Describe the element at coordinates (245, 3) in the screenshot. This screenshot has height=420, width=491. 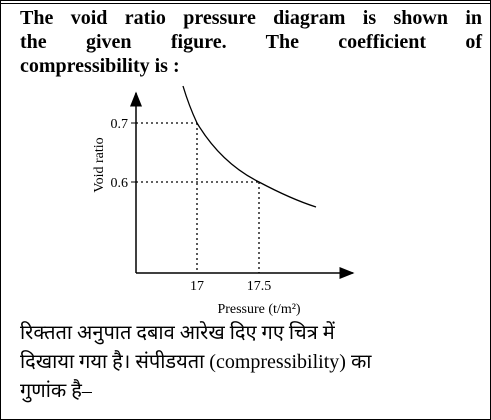
I see `top-rule` at that location.